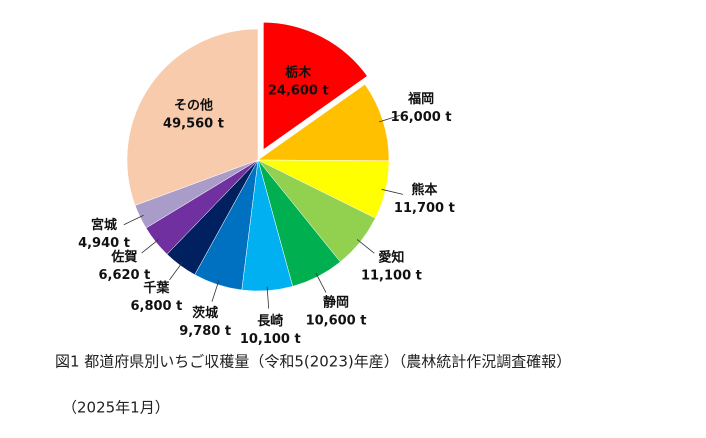  Describe the element at coordinates (424, 190) in the screenshot. I see `slice-name: 熊本` at that location.